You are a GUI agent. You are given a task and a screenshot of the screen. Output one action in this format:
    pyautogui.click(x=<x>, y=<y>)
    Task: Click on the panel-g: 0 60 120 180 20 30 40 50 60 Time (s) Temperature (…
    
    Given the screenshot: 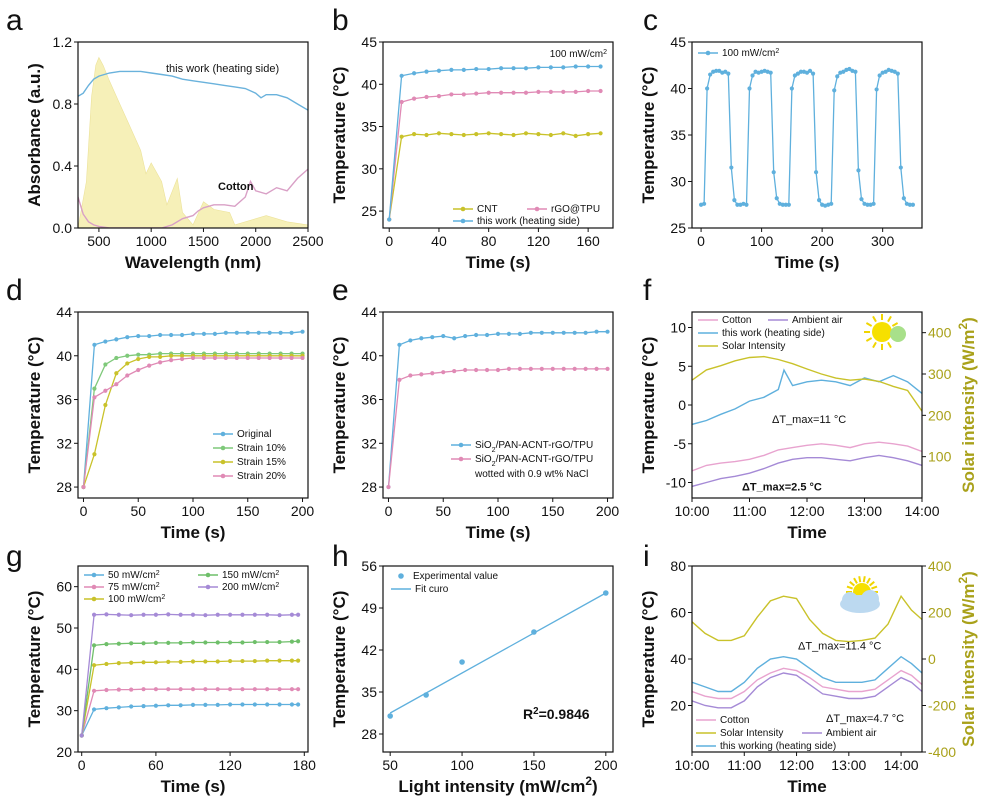 What is the action you would take?
    pyautogui.click(x=171, y=680)
    